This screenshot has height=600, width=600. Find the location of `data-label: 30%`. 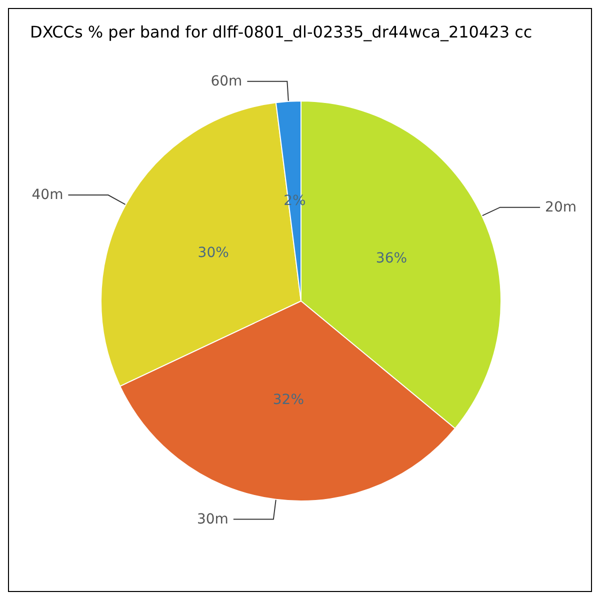

data-label: 30% is located at coordinates (213, 252).